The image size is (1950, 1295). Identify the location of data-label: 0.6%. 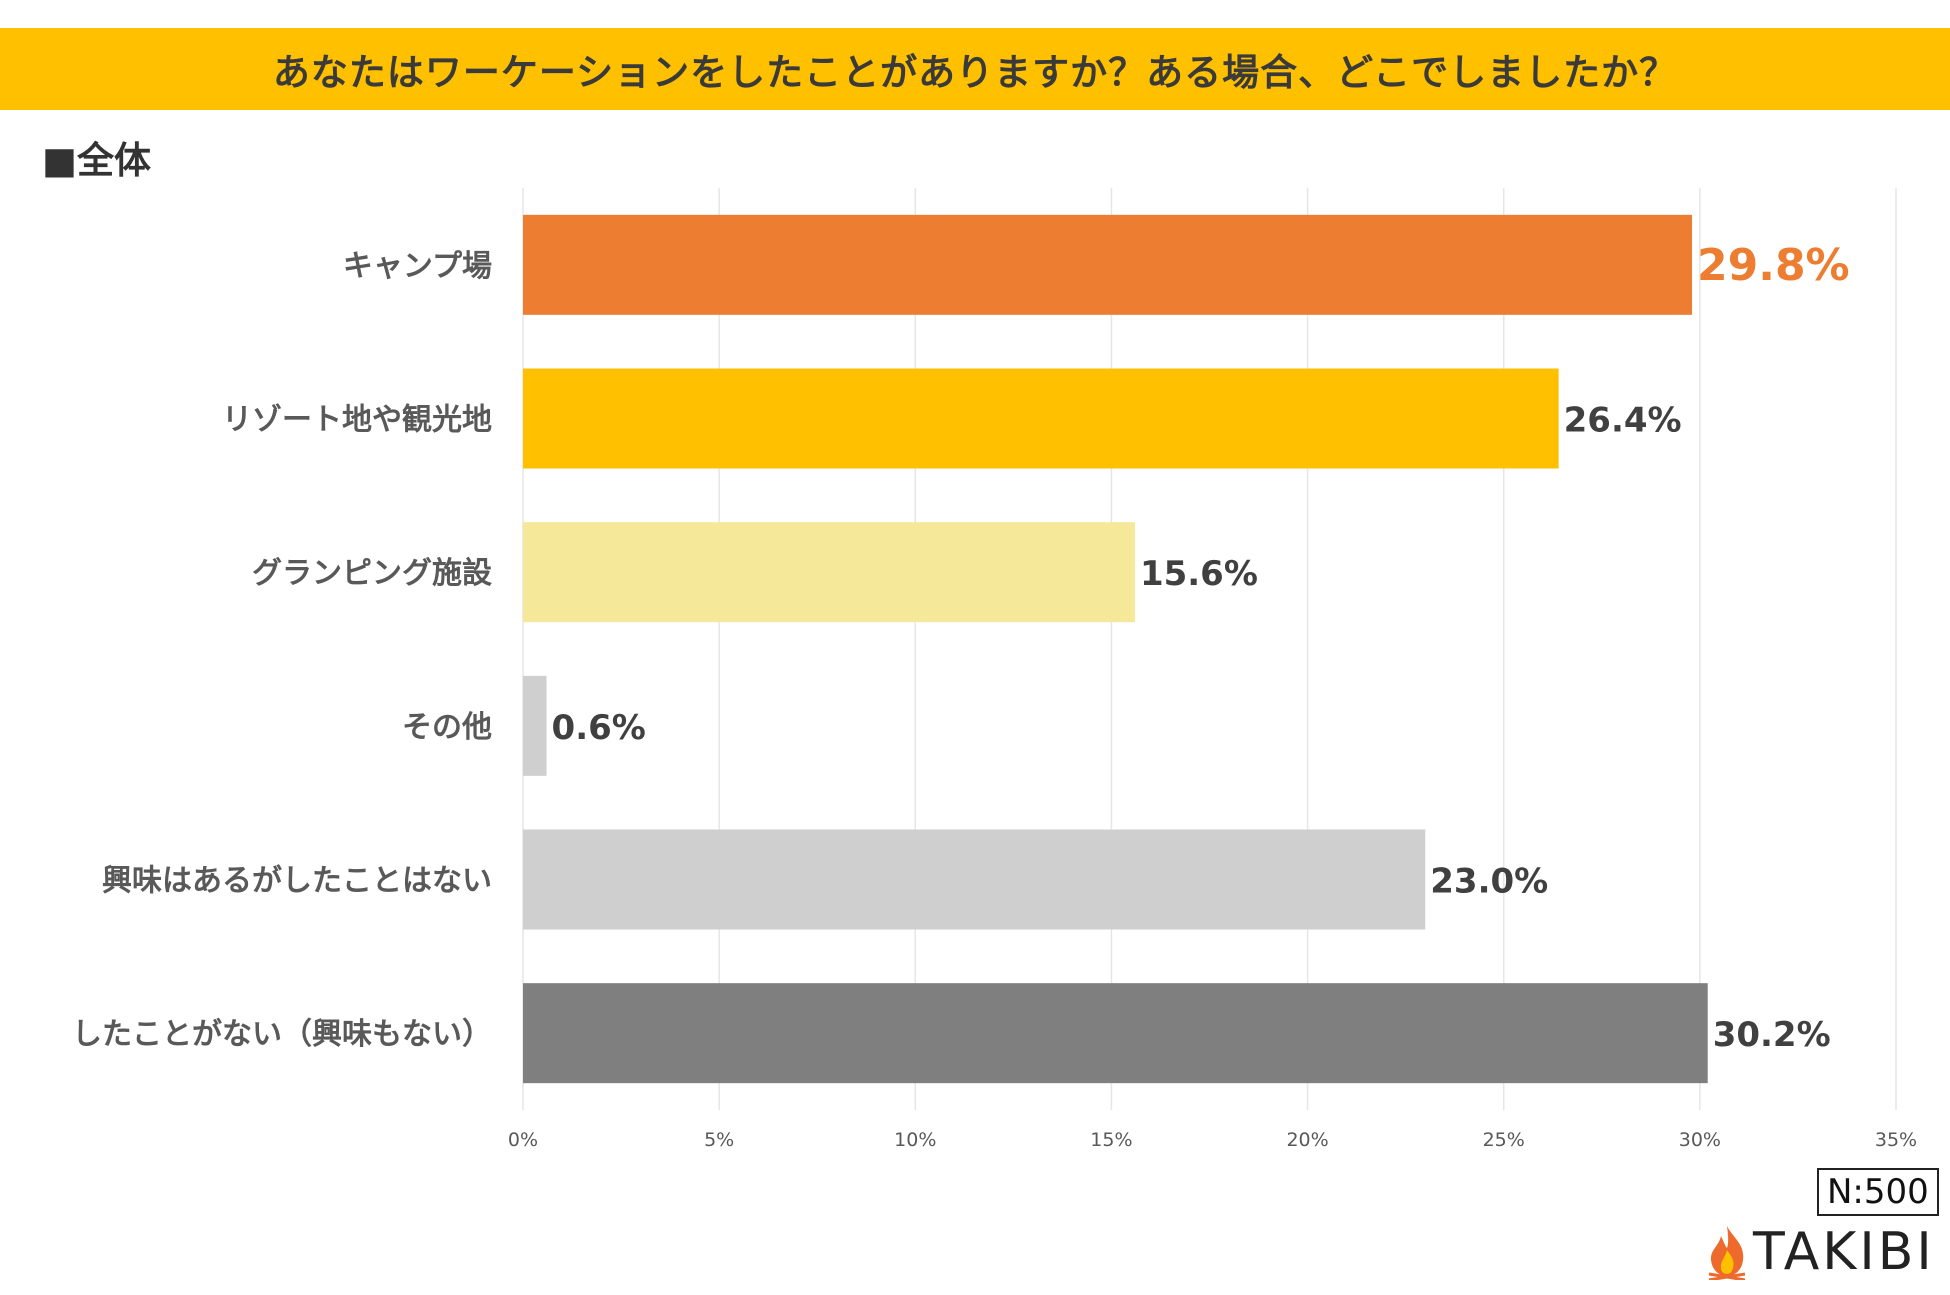
(599, 728).